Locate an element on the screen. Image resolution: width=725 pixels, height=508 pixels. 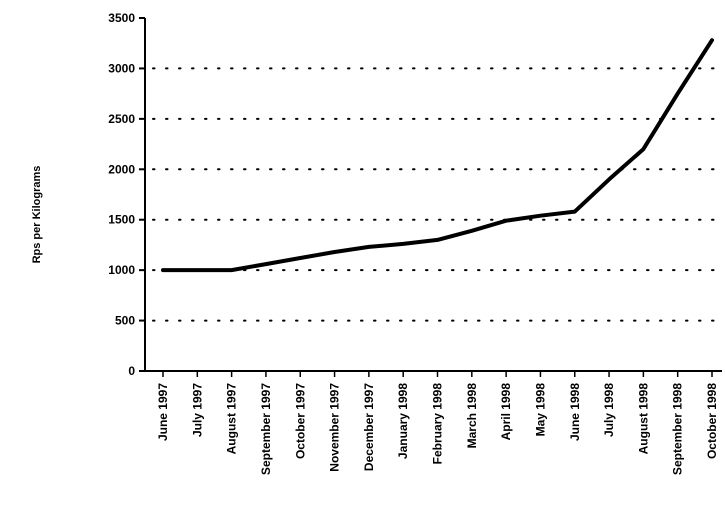
y-tick-label: 1000 is located at coordinates (121, 270).